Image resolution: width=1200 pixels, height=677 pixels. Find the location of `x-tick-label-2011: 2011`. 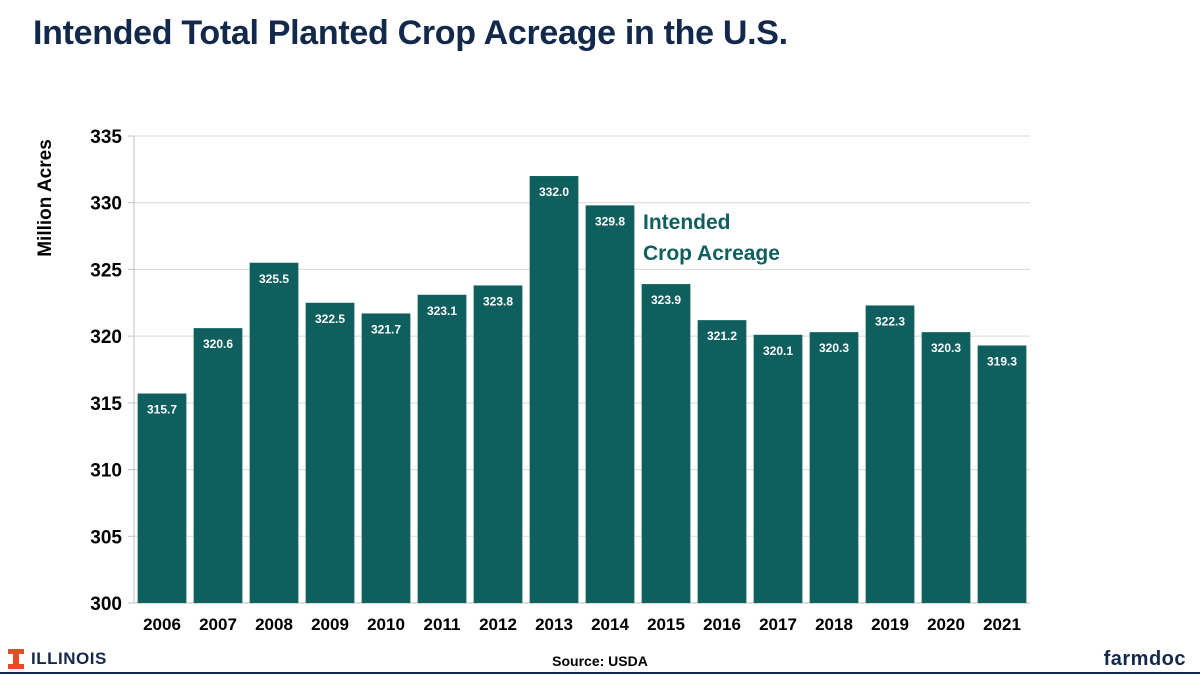

x-tick-label-2011: 2011 is located at coordinates (442, 624).